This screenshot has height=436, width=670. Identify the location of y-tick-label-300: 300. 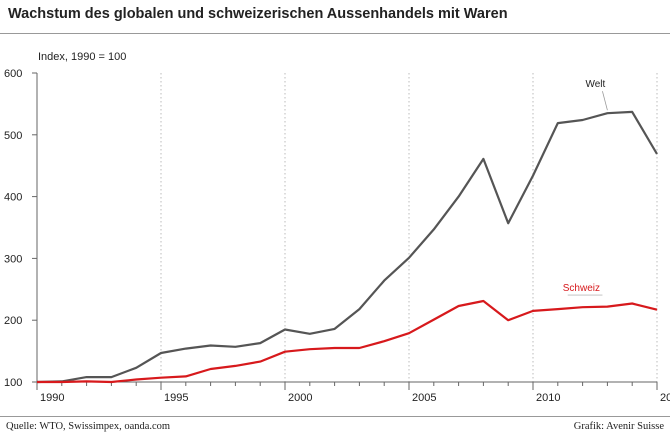
(13, 259).